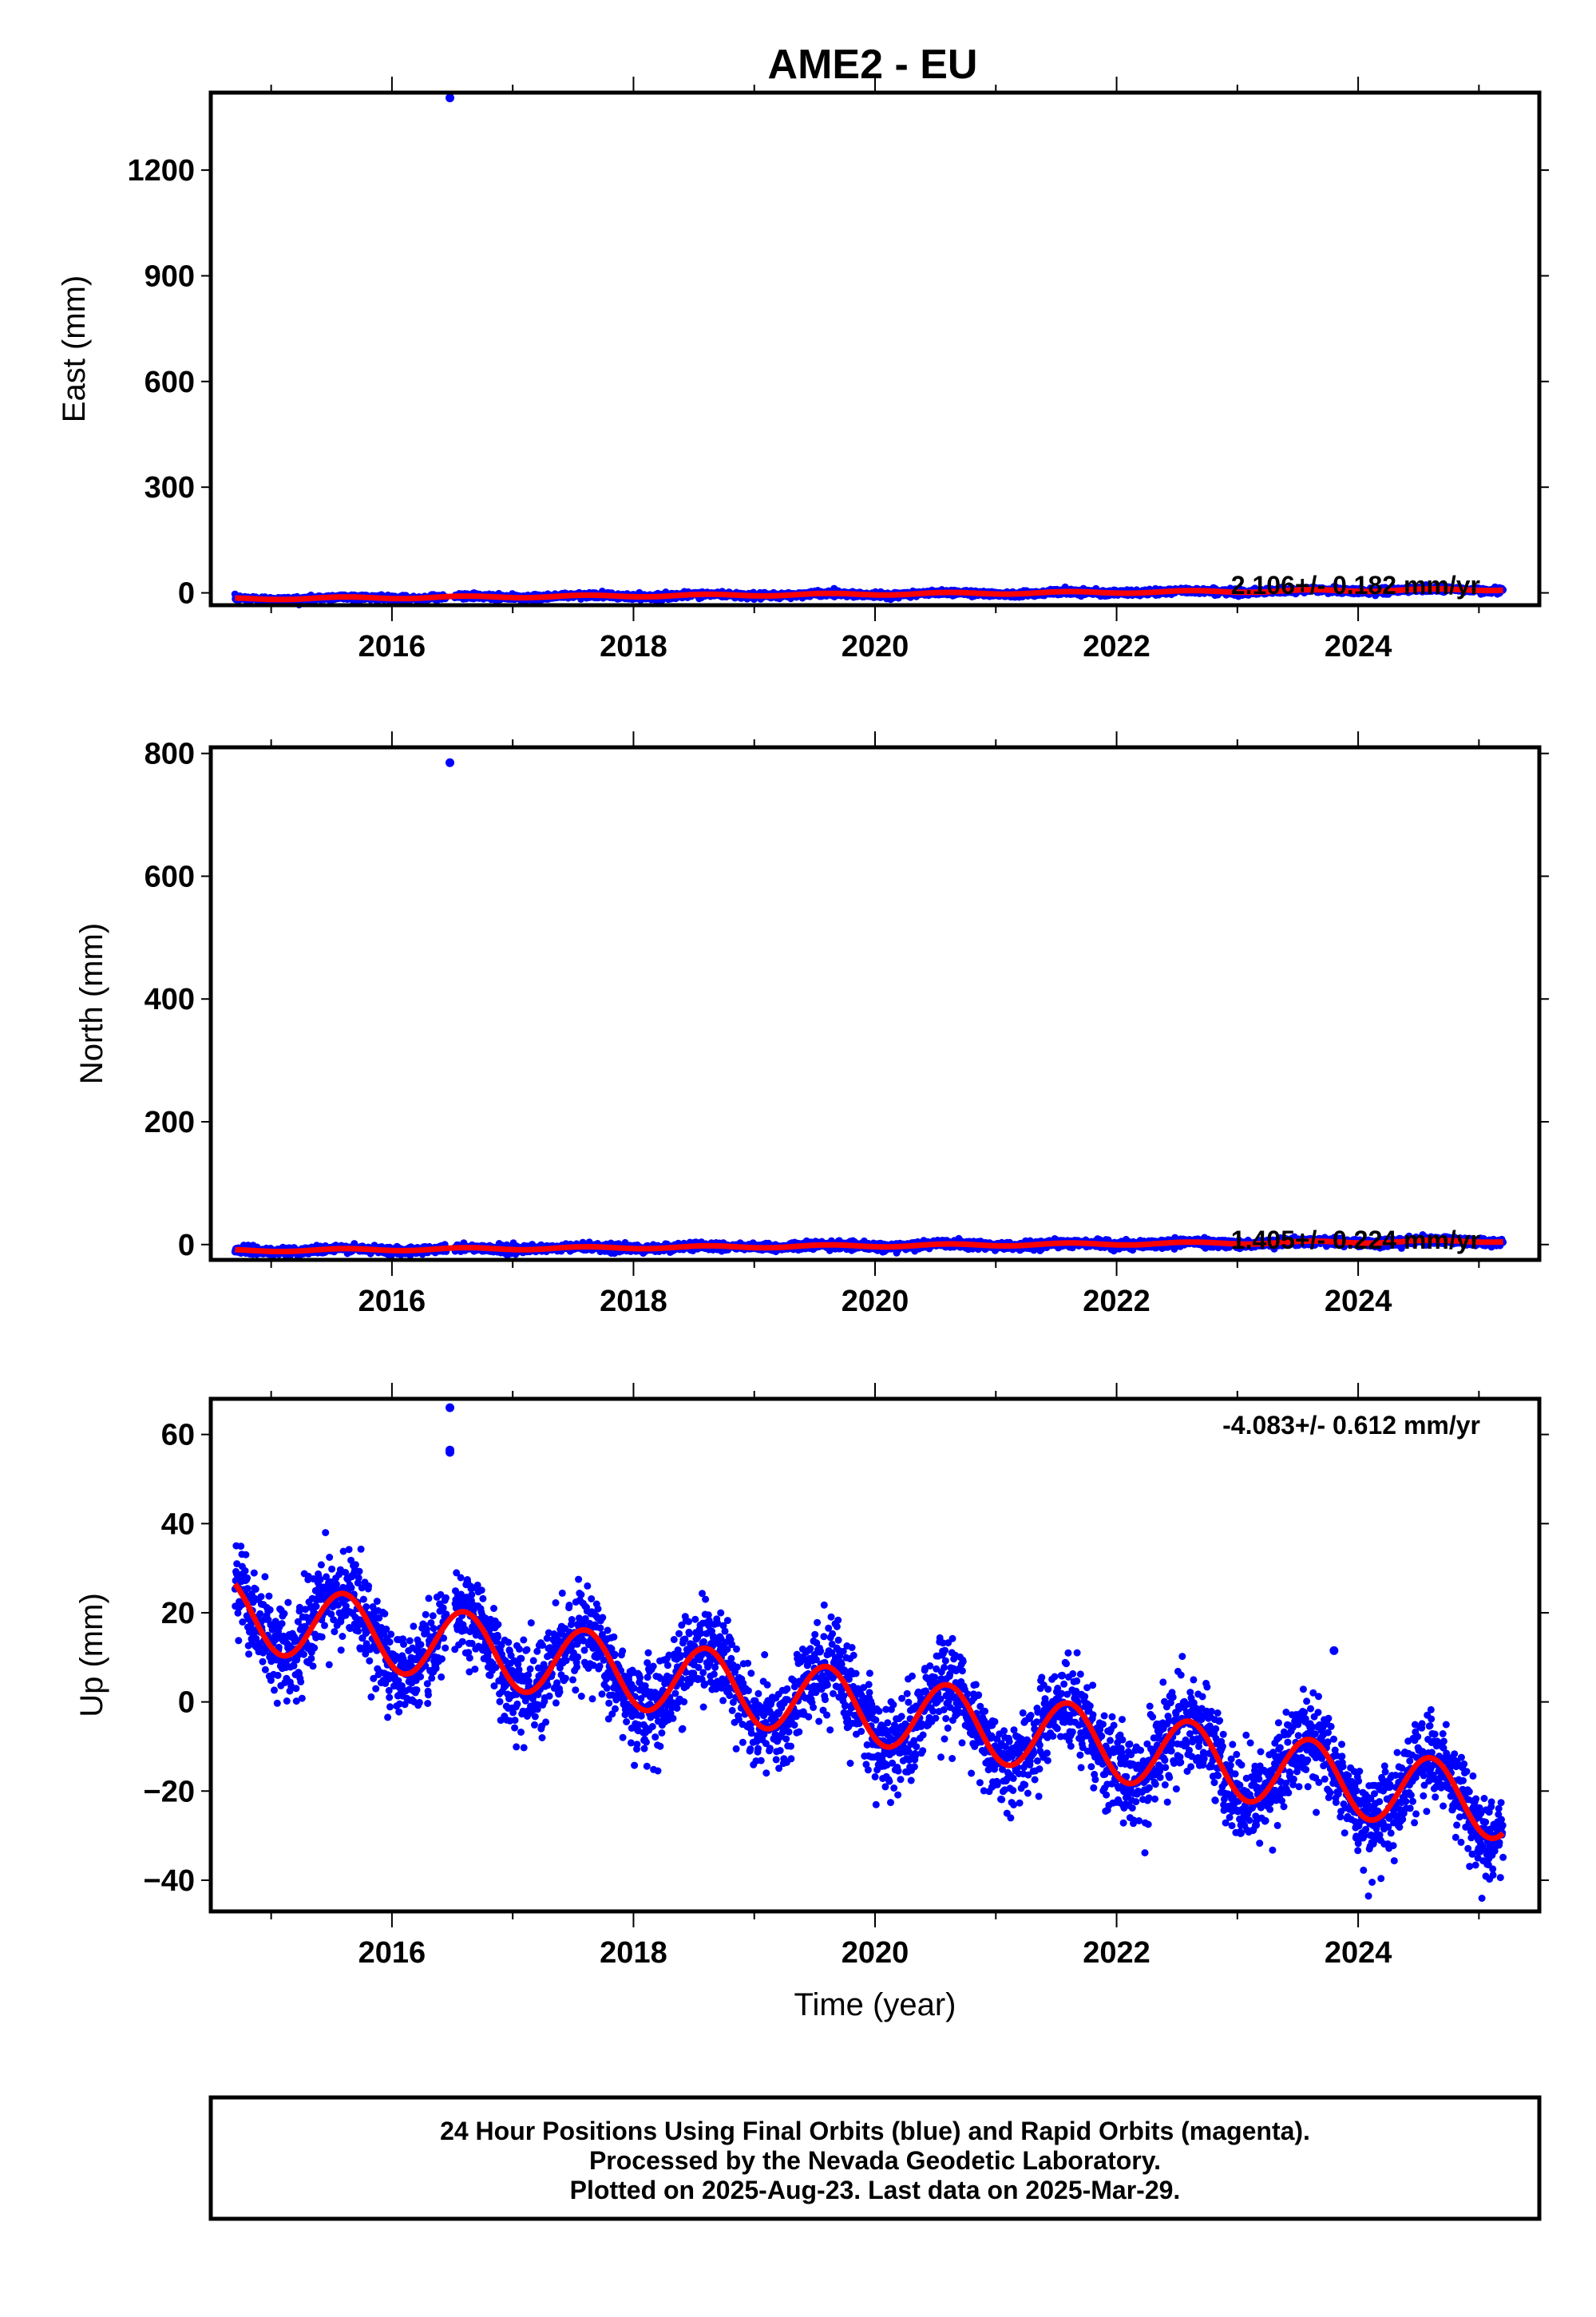  Describe the element at coordinates (170, 488) in the screenshot. I see `y-tick-label: 300` at that location.